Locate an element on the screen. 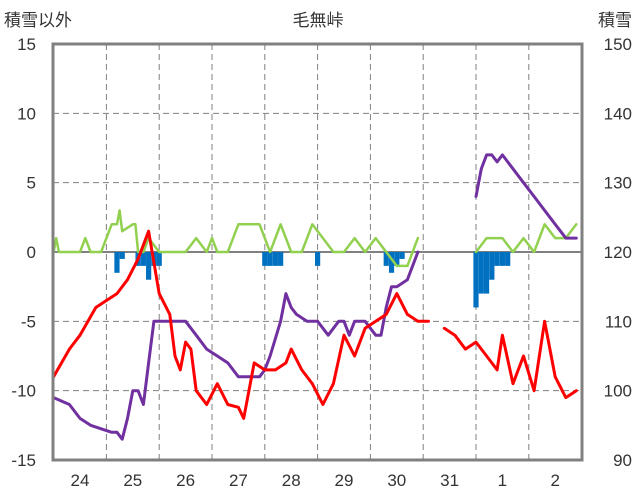  x-tick-label: 26 is located at coordinates (185, 480).